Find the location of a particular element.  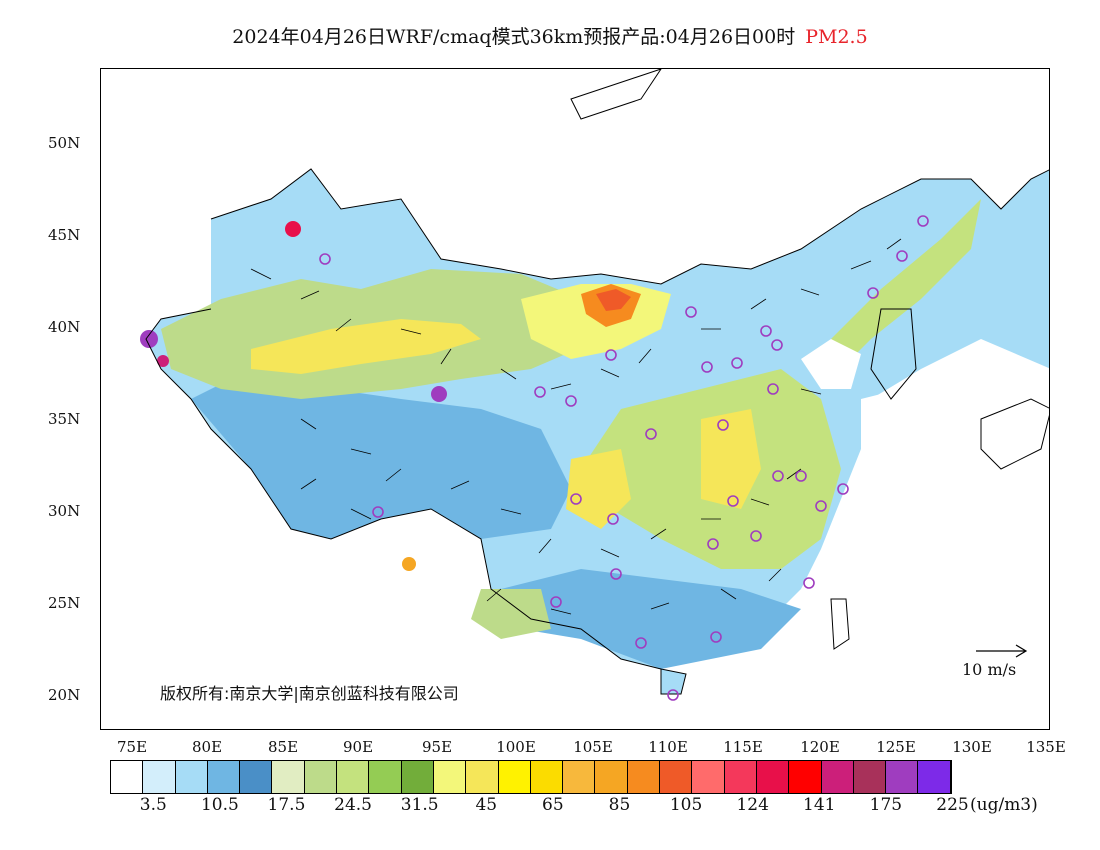

legend-tick-label: 17.5 is located at coordinates (286, 805).